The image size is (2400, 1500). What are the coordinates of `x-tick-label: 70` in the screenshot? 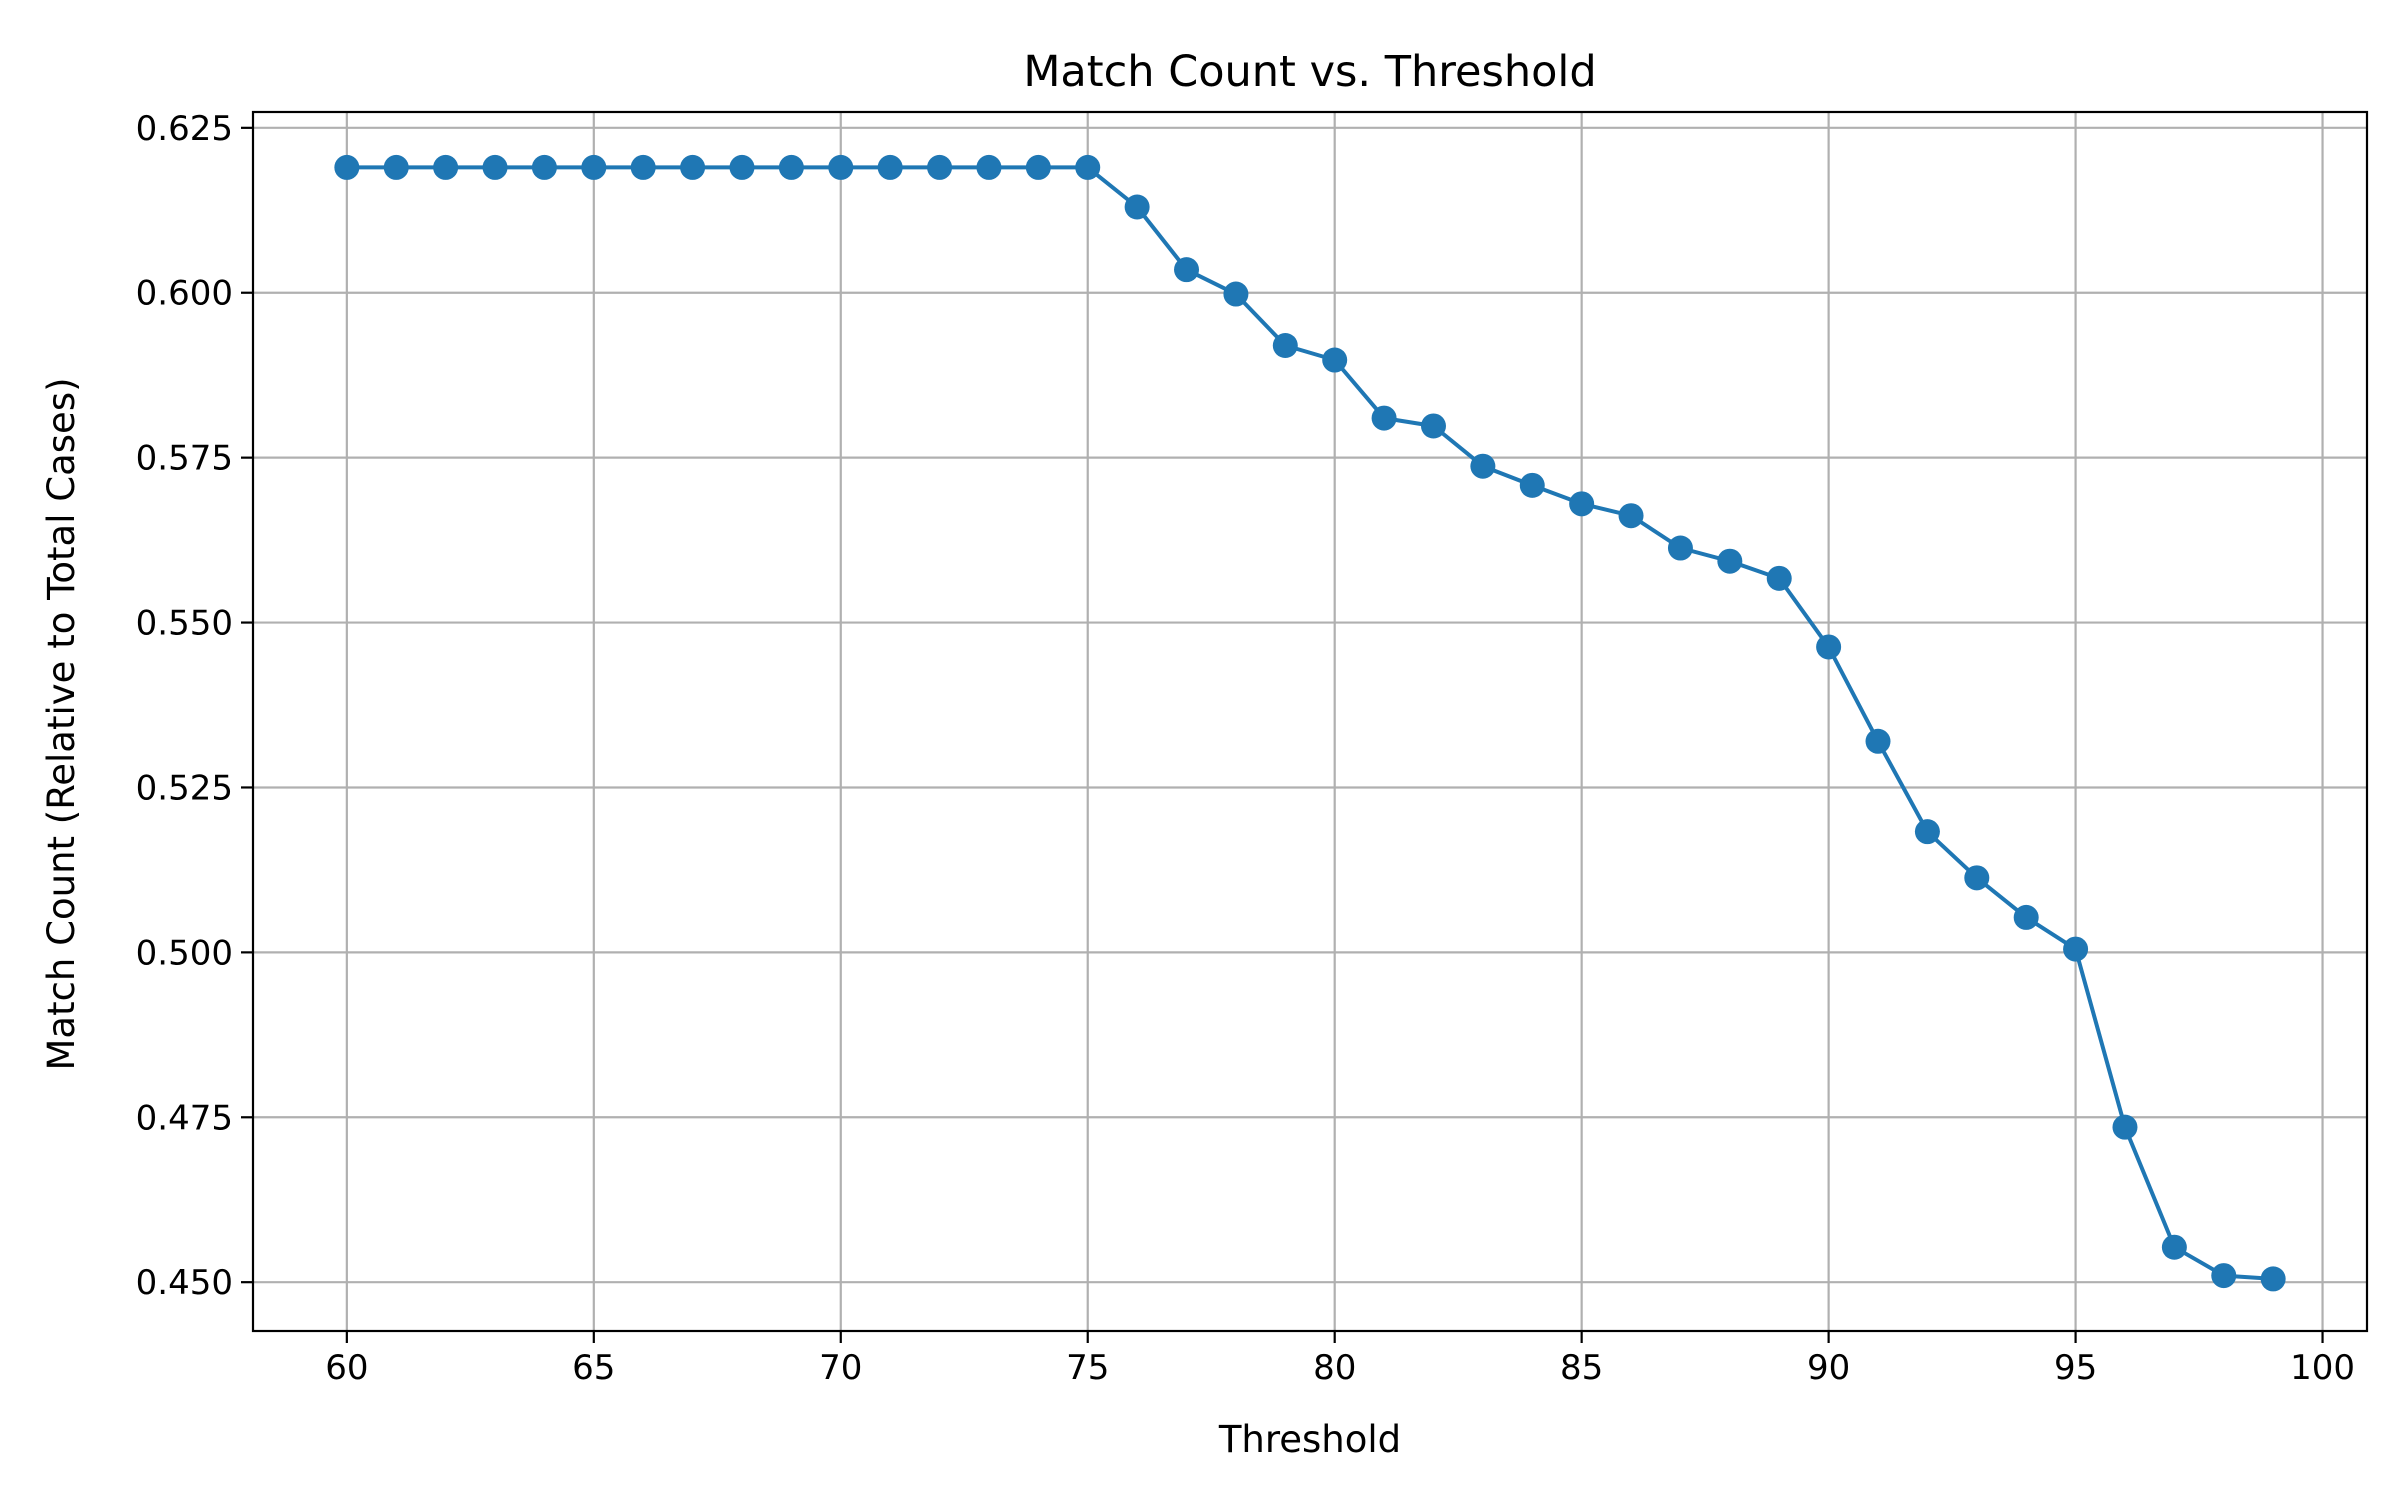 It's located at (840, 1368).